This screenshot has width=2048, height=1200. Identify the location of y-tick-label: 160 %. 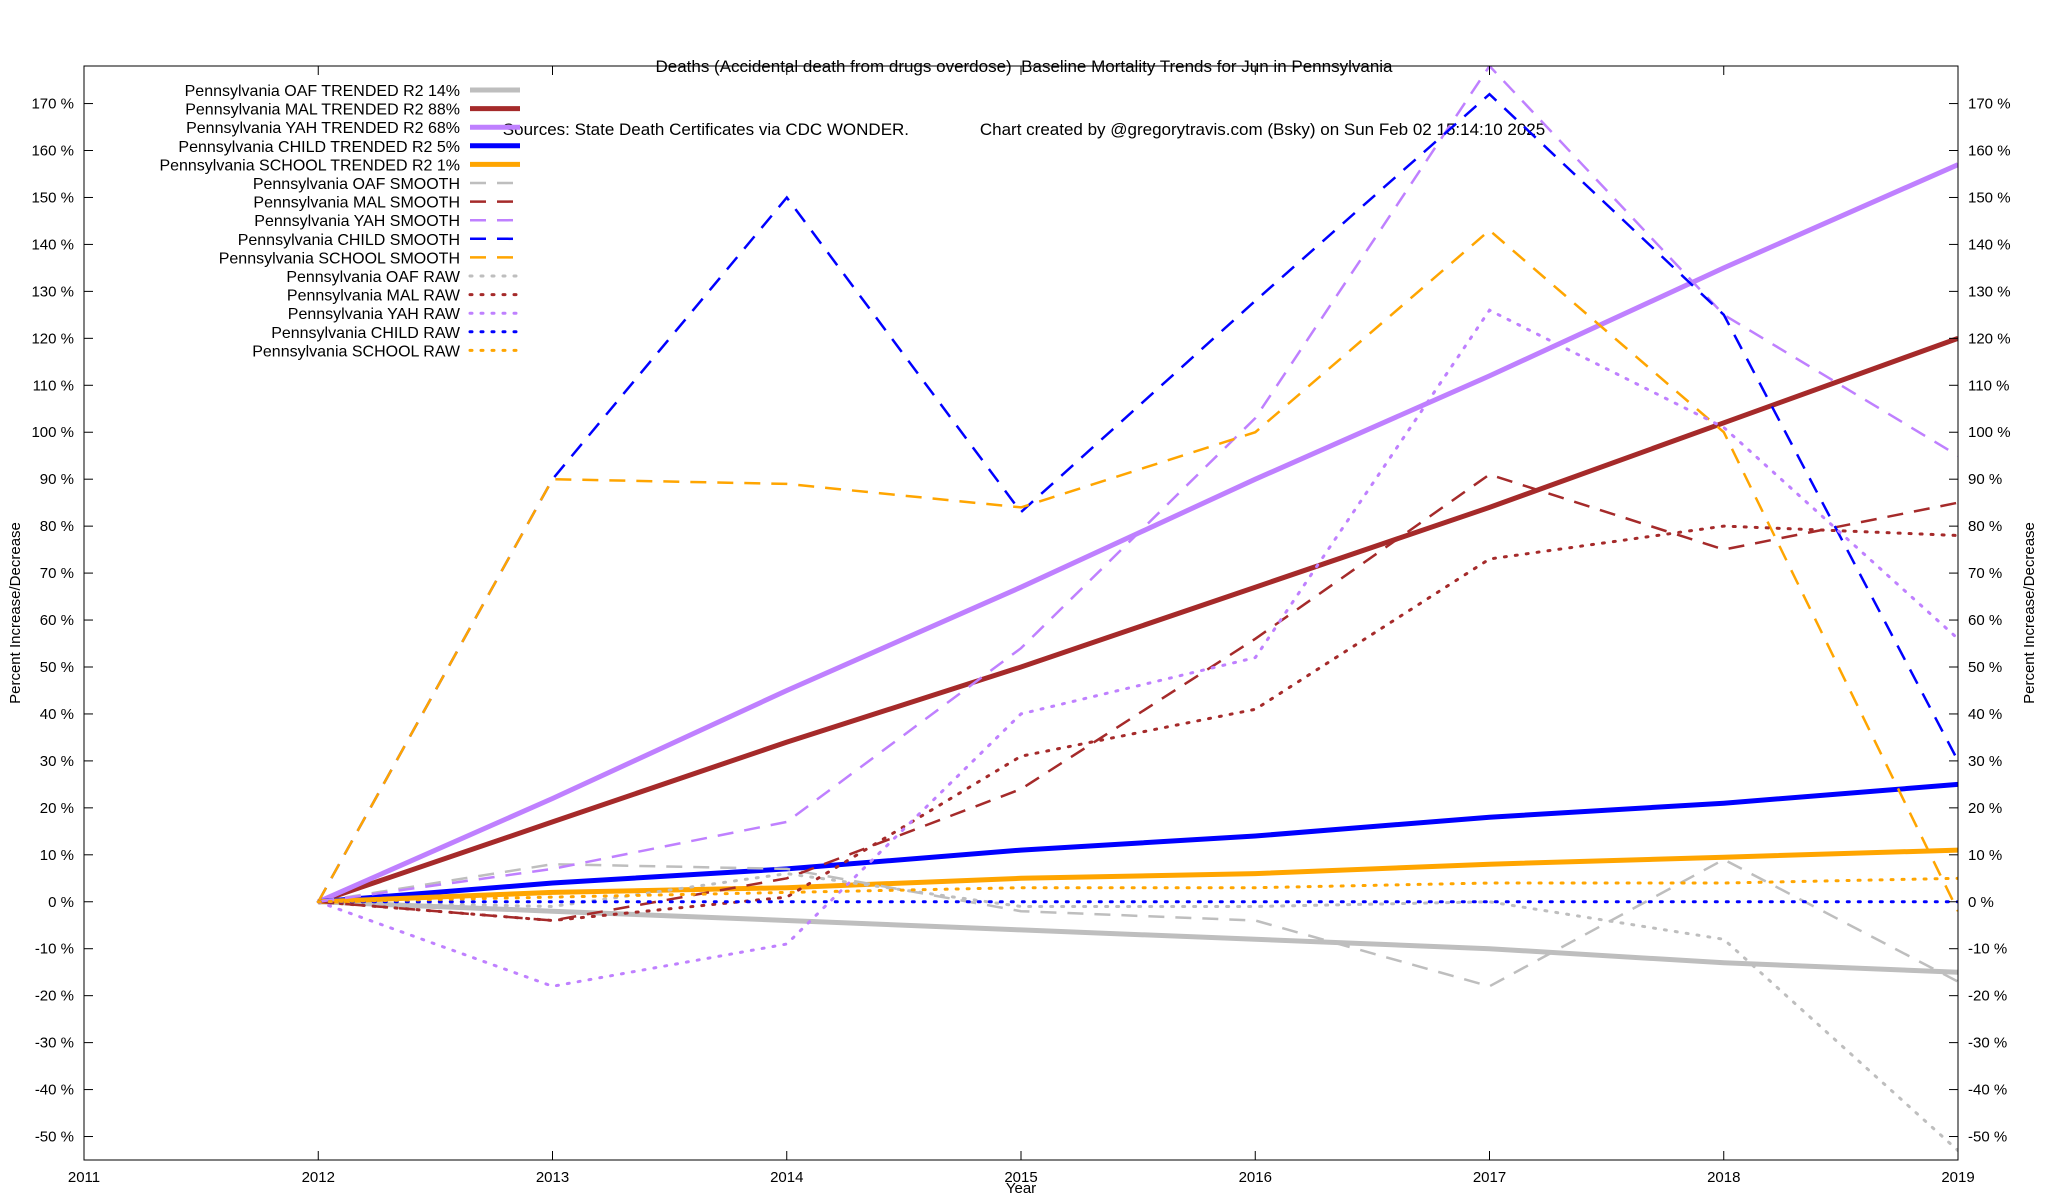
(52, 151).